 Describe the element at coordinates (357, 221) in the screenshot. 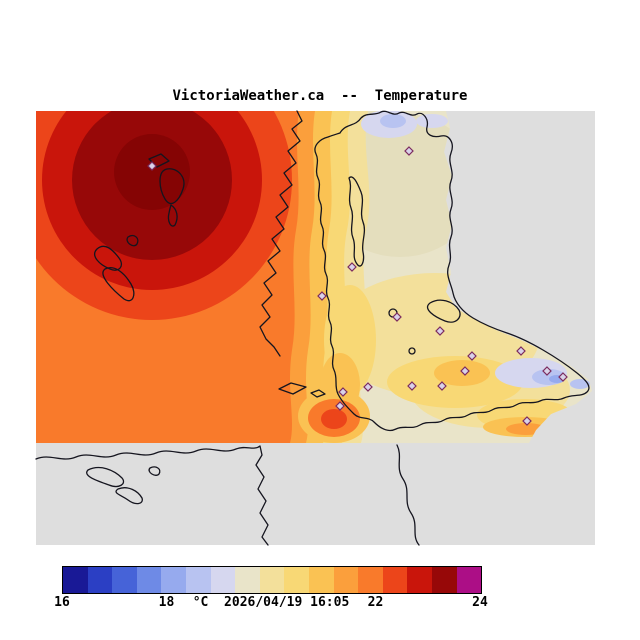

I see `coastline-inlet` at that location.